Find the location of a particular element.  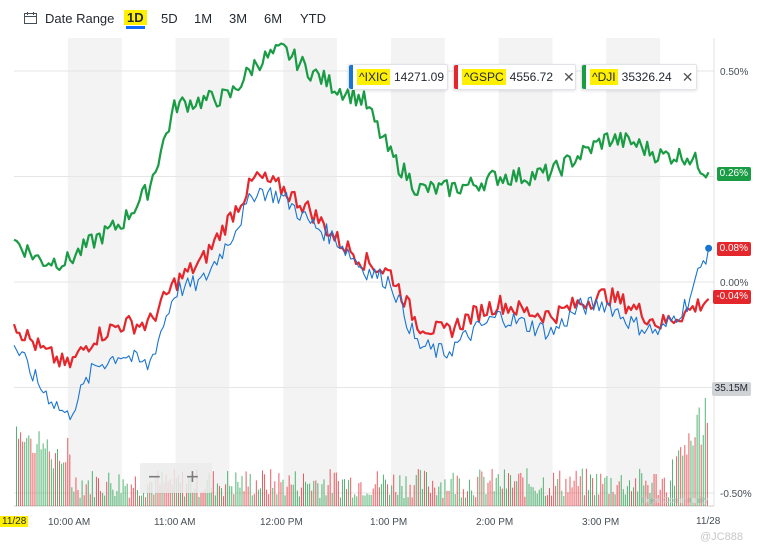

x-tick-label: 11:00 AM is located at coordinates (175, 522).